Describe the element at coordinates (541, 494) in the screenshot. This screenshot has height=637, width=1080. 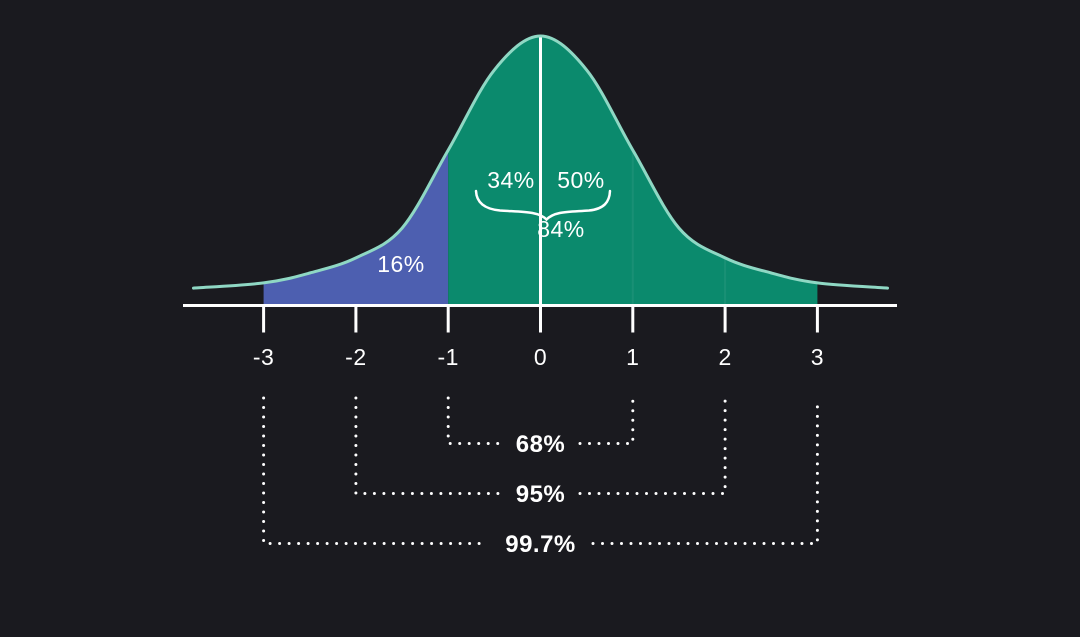
I see `interval-label-95%: 95%` at that location.